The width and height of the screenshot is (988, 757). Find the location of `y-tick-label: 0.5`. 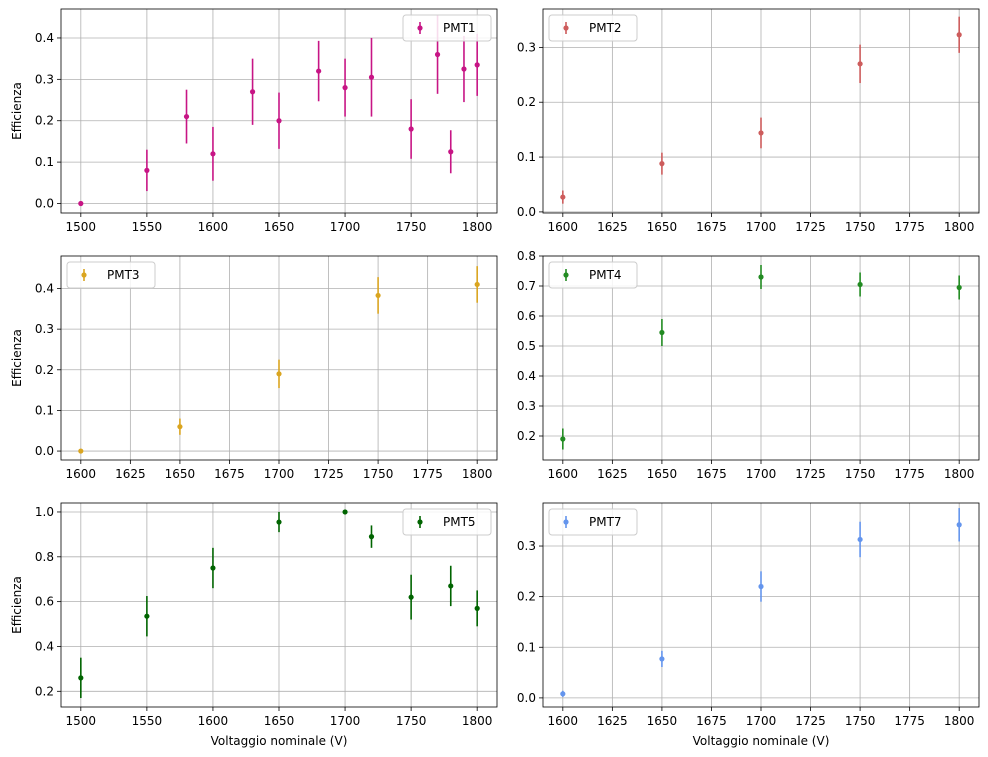

y-tick-label: 0.5 is located at coordinates (526, 346).